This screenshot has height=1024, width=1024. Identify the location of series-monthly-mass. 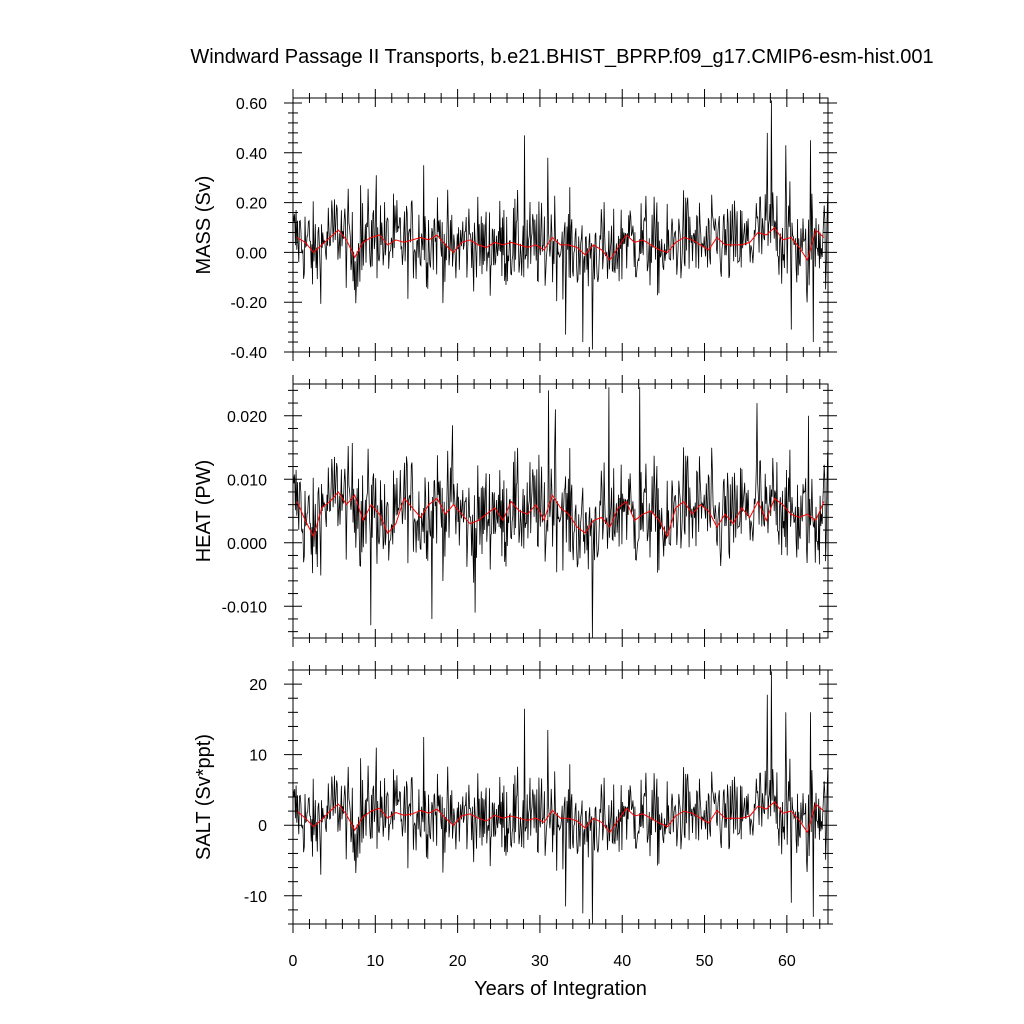
(560, 225).